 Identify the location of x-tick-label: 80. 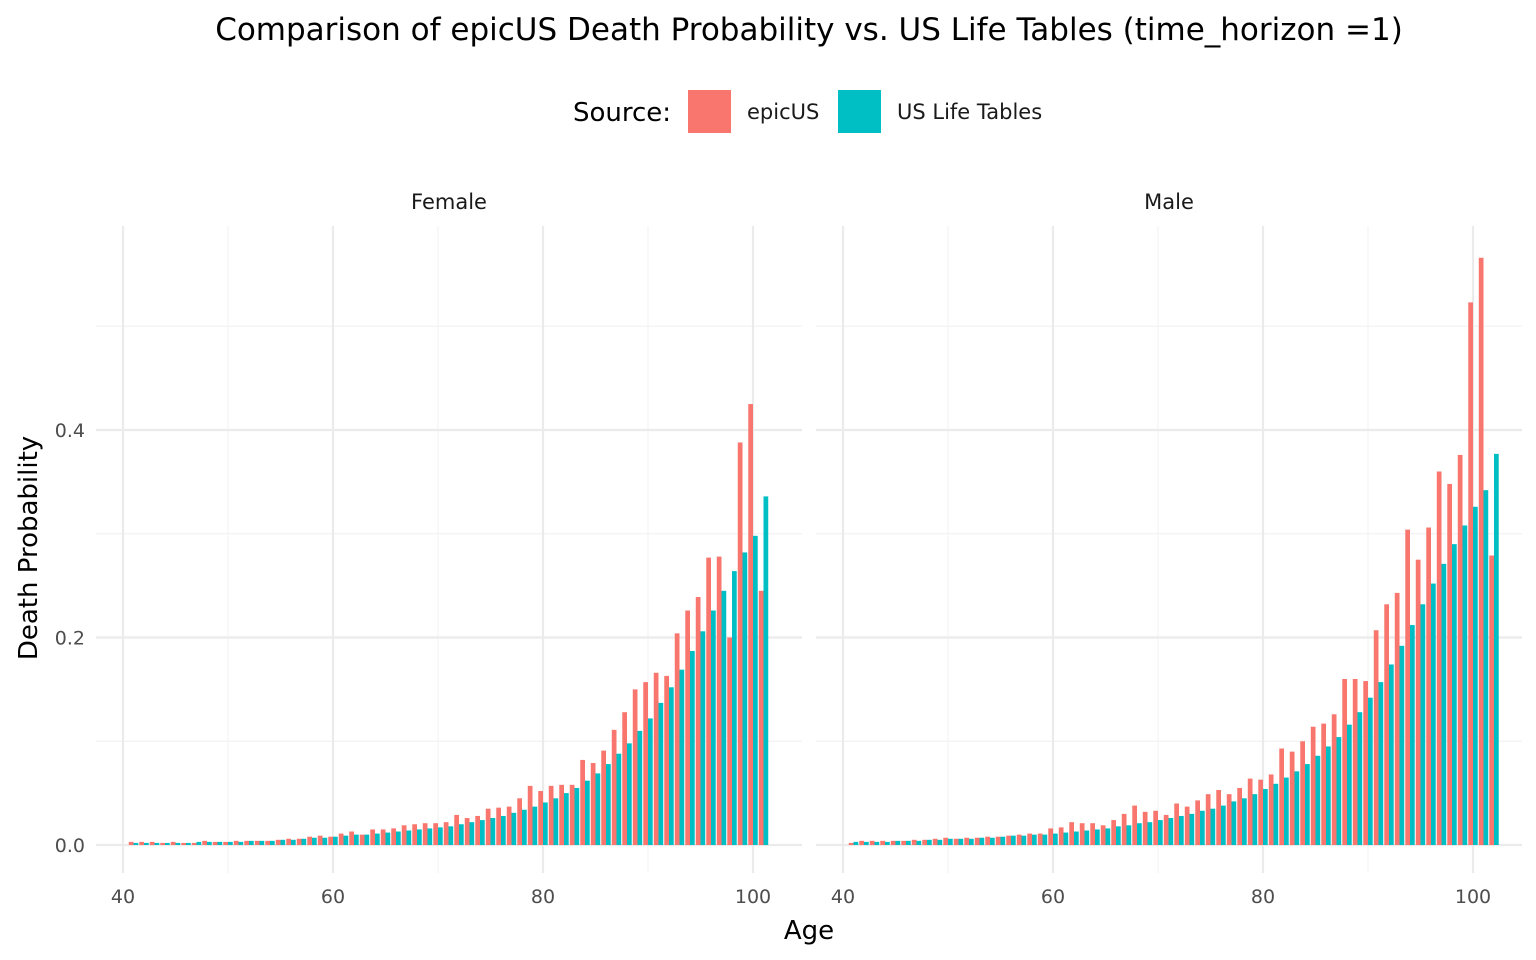
(543, 897).